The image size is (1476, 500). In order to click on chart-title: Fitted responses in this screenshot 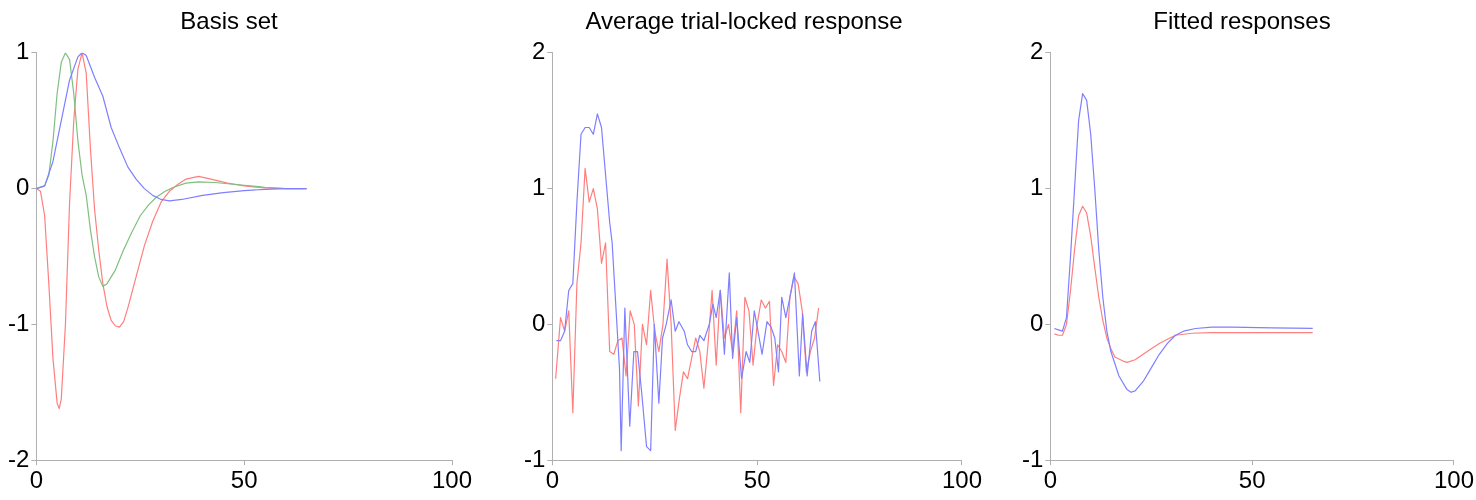, I will do `click(1242, 21)`.